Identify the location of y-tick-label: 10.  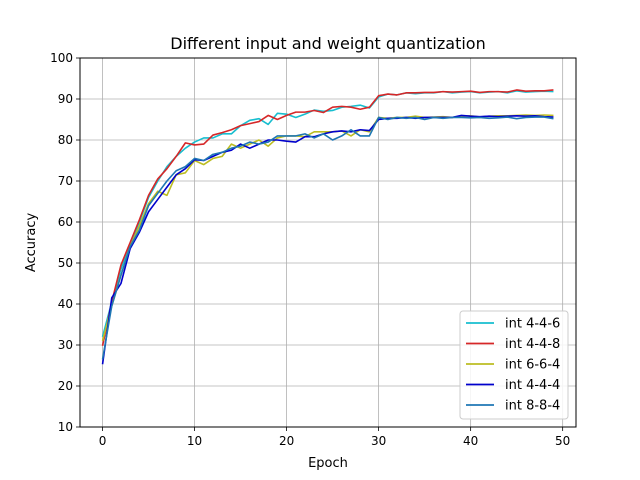
(65, 427).